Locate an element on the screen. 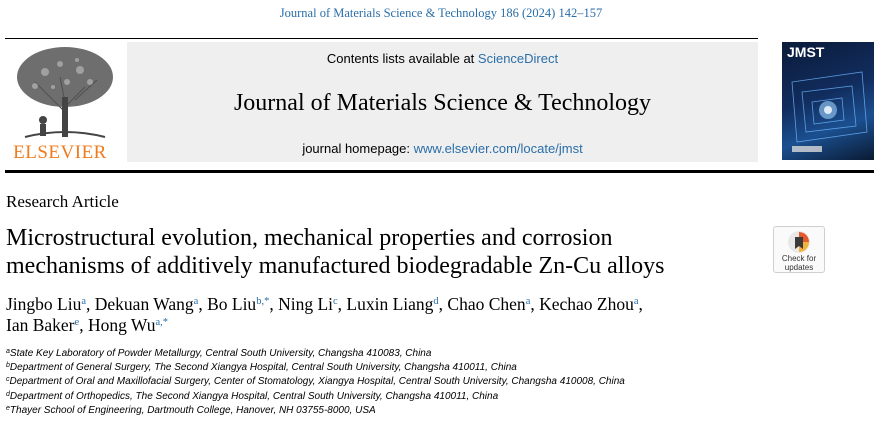  author-affil-sup: e is located at coordinates (77, 322).